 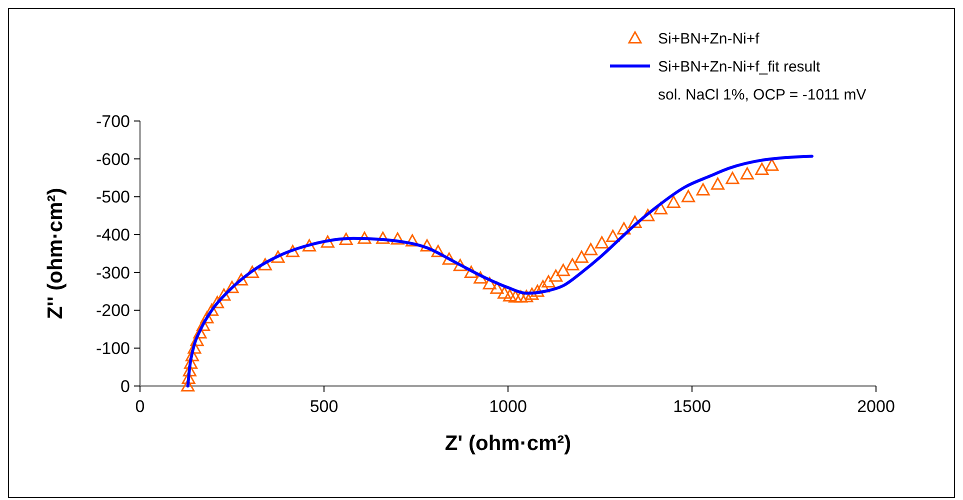 I want to click on x-axis-title: Z' (ohm·cm²), so click(x=508, y=443).